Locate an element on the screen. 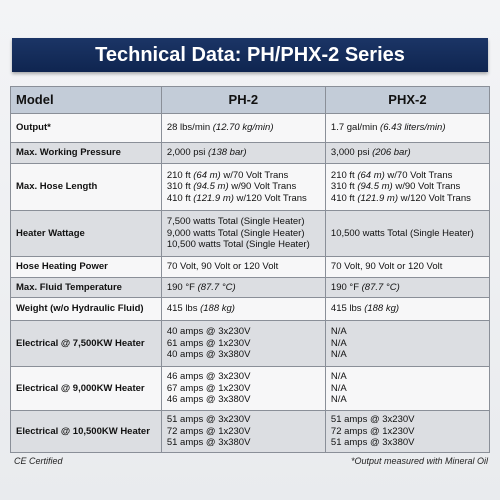 The image size is (500, 500). text-segment: 2,000 psi is located at coordinates (187, 153).